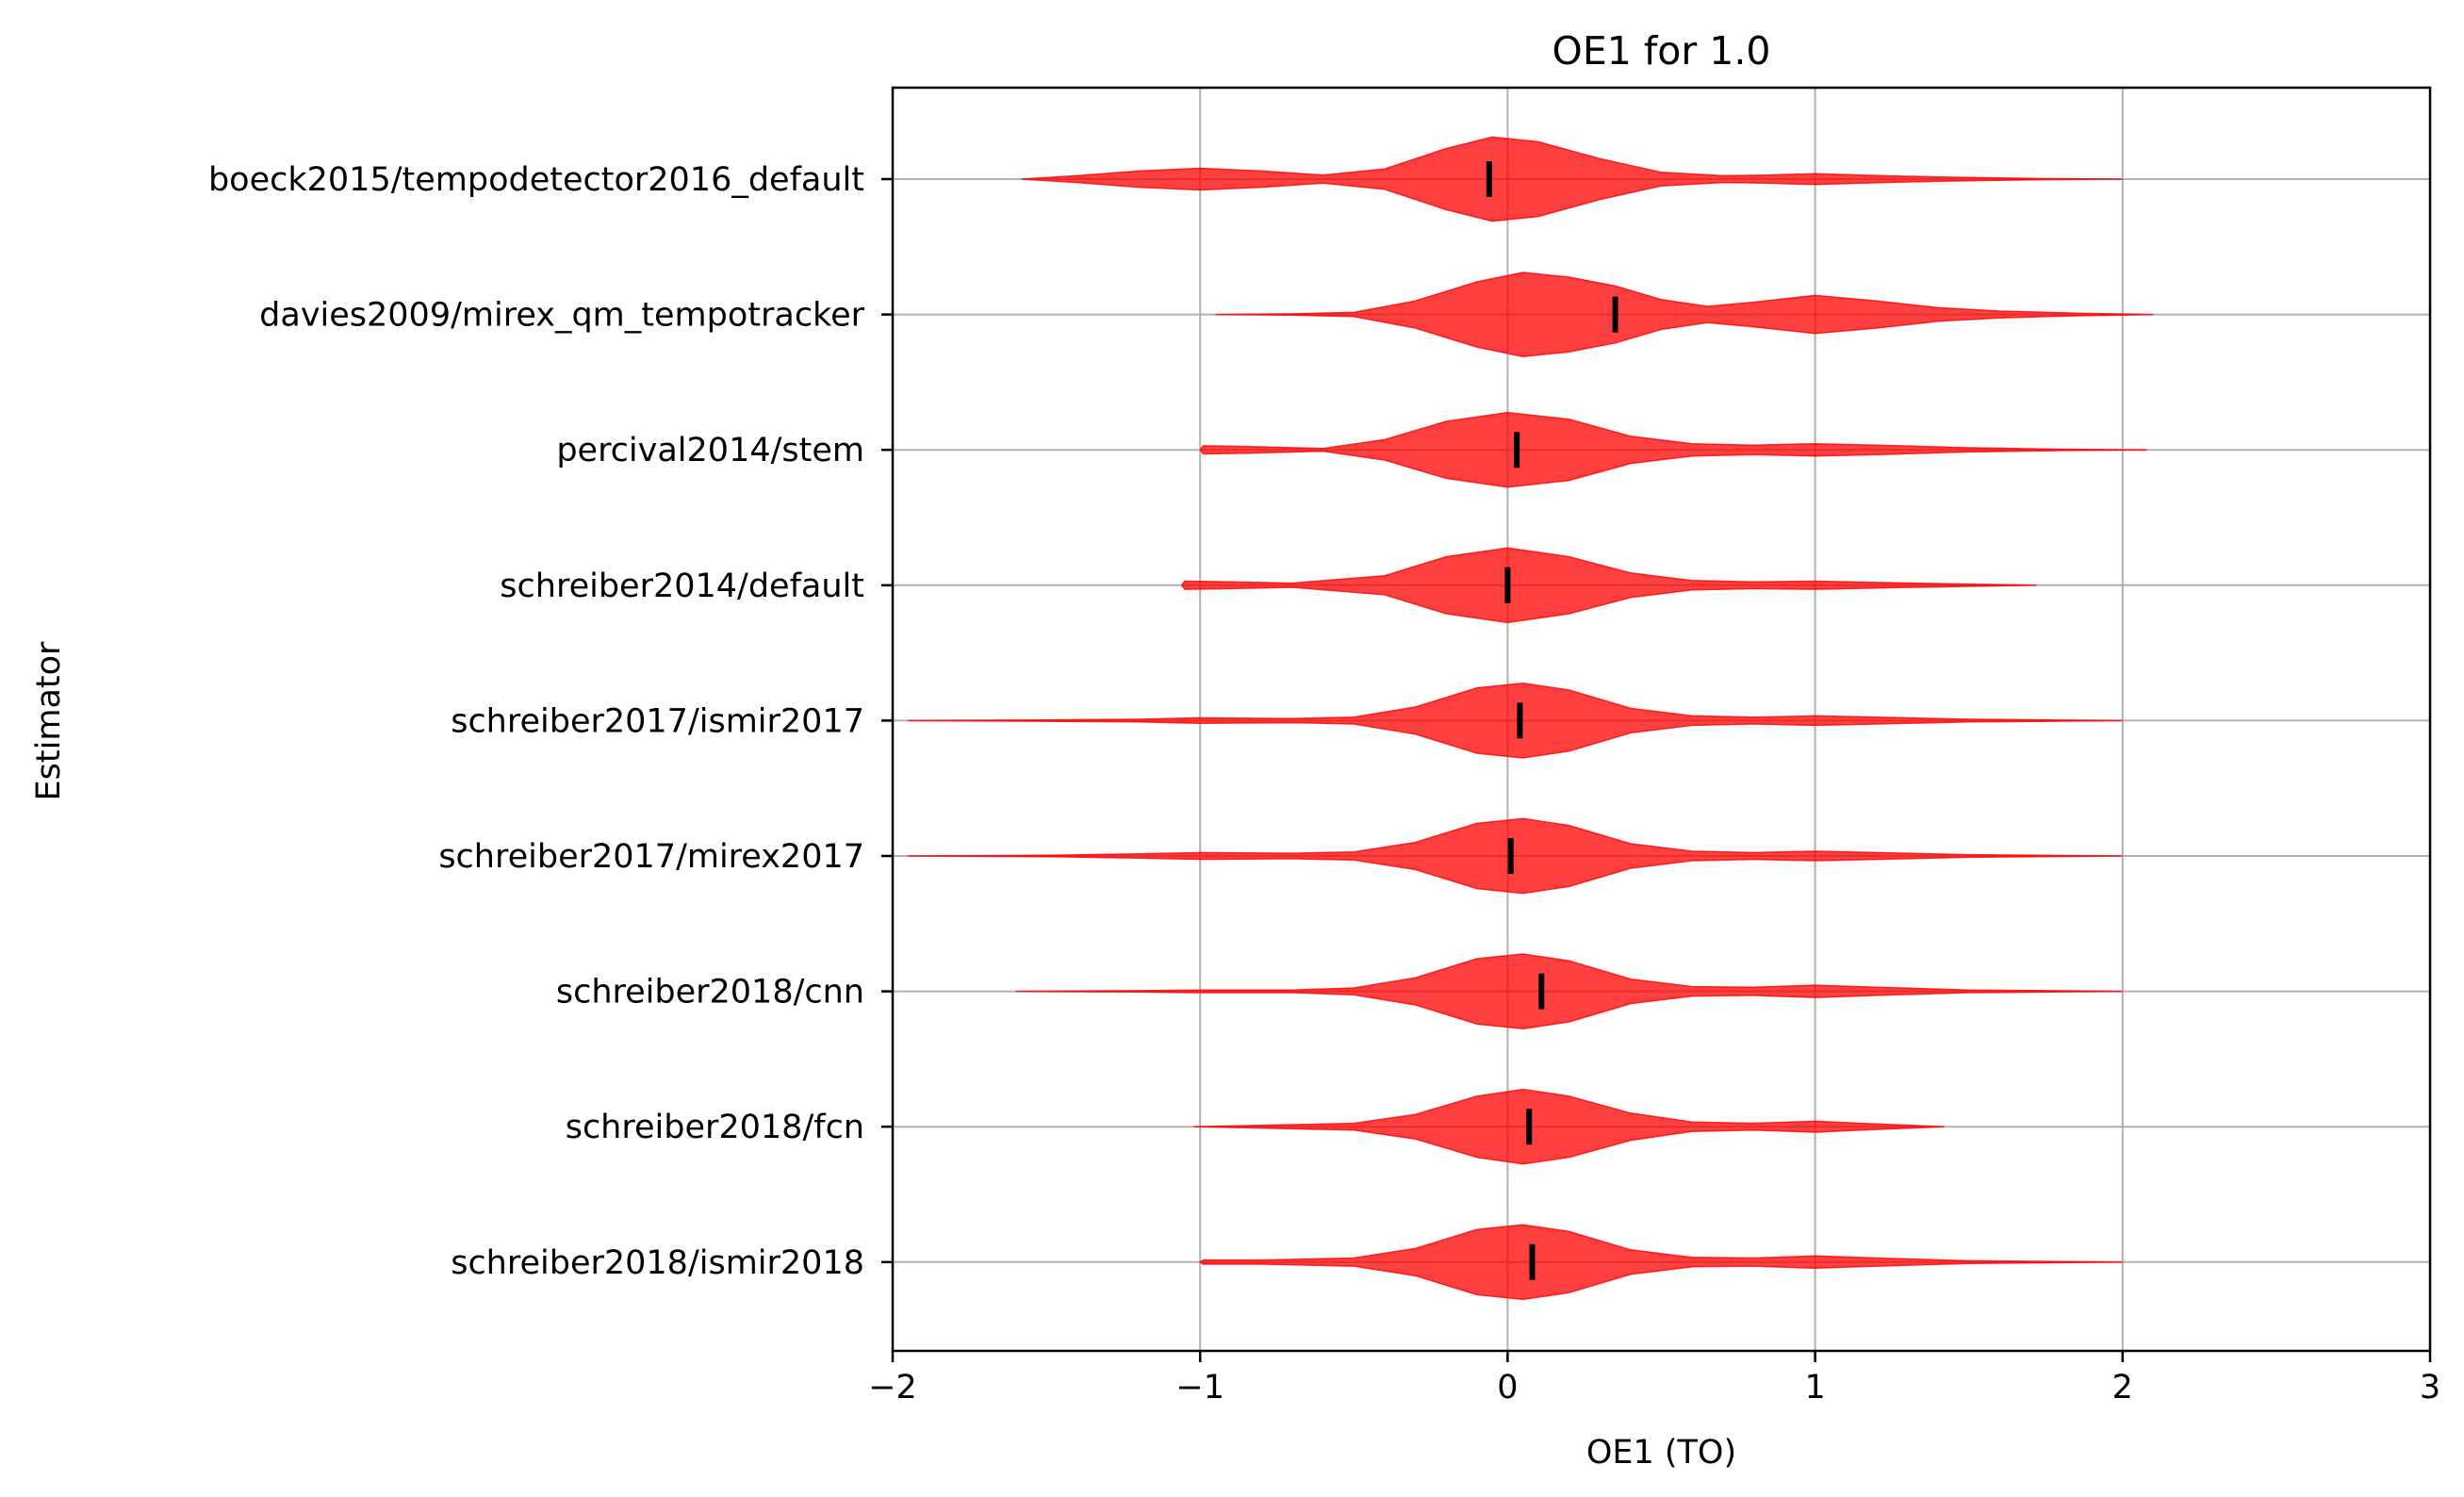 Image resolution: width=2464 pixels, height=1497 pixels. Describe the element at coordinates (561, 316) in the screenshot. I see `y-tick-label: davies2009/mirex_qm_tempotracker` at that location.